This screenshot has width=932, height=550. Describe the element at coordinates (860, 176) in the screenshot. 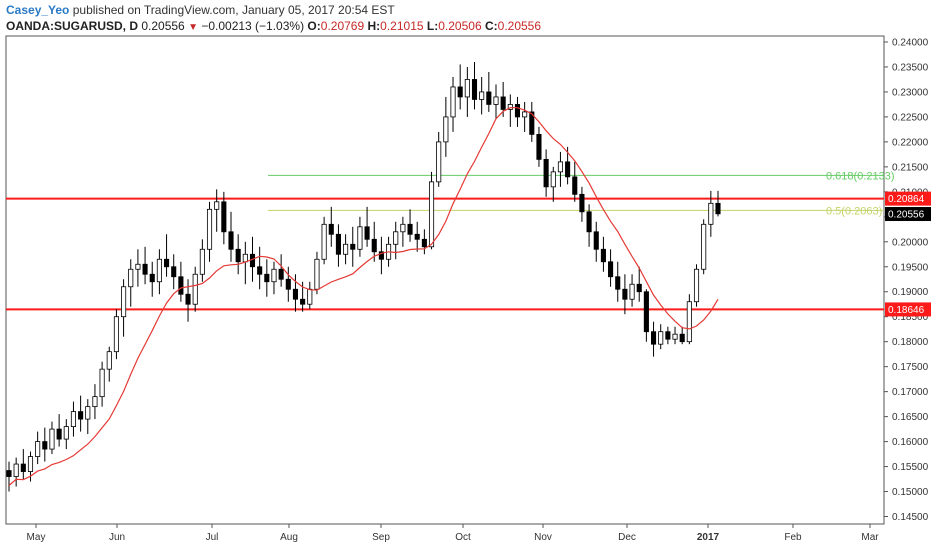

I see `fib-label: 0.618(0.2133)` at that location.